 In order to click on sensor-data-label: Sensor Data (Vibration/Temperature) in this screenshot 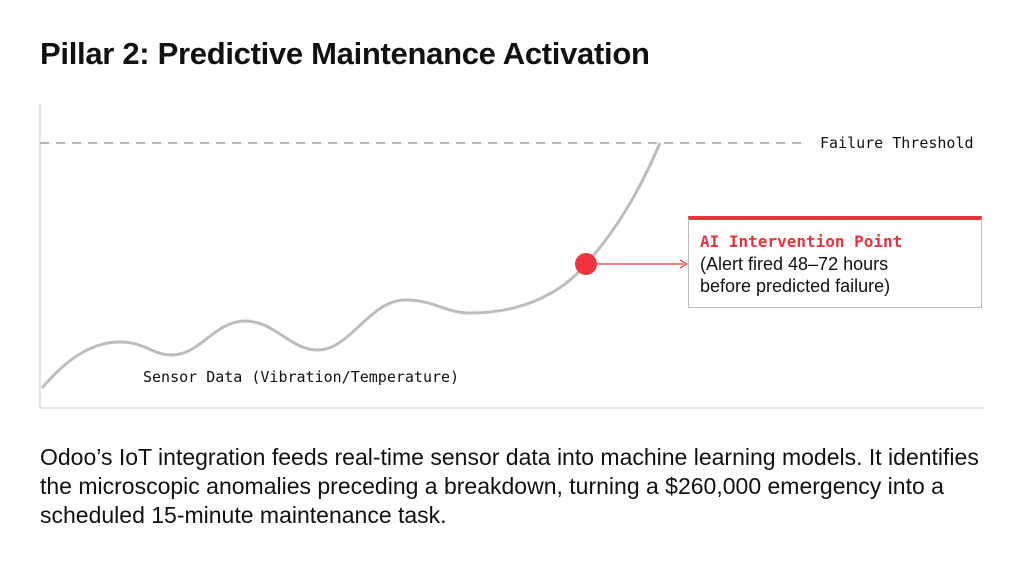, I will do `click(301, 377)`.